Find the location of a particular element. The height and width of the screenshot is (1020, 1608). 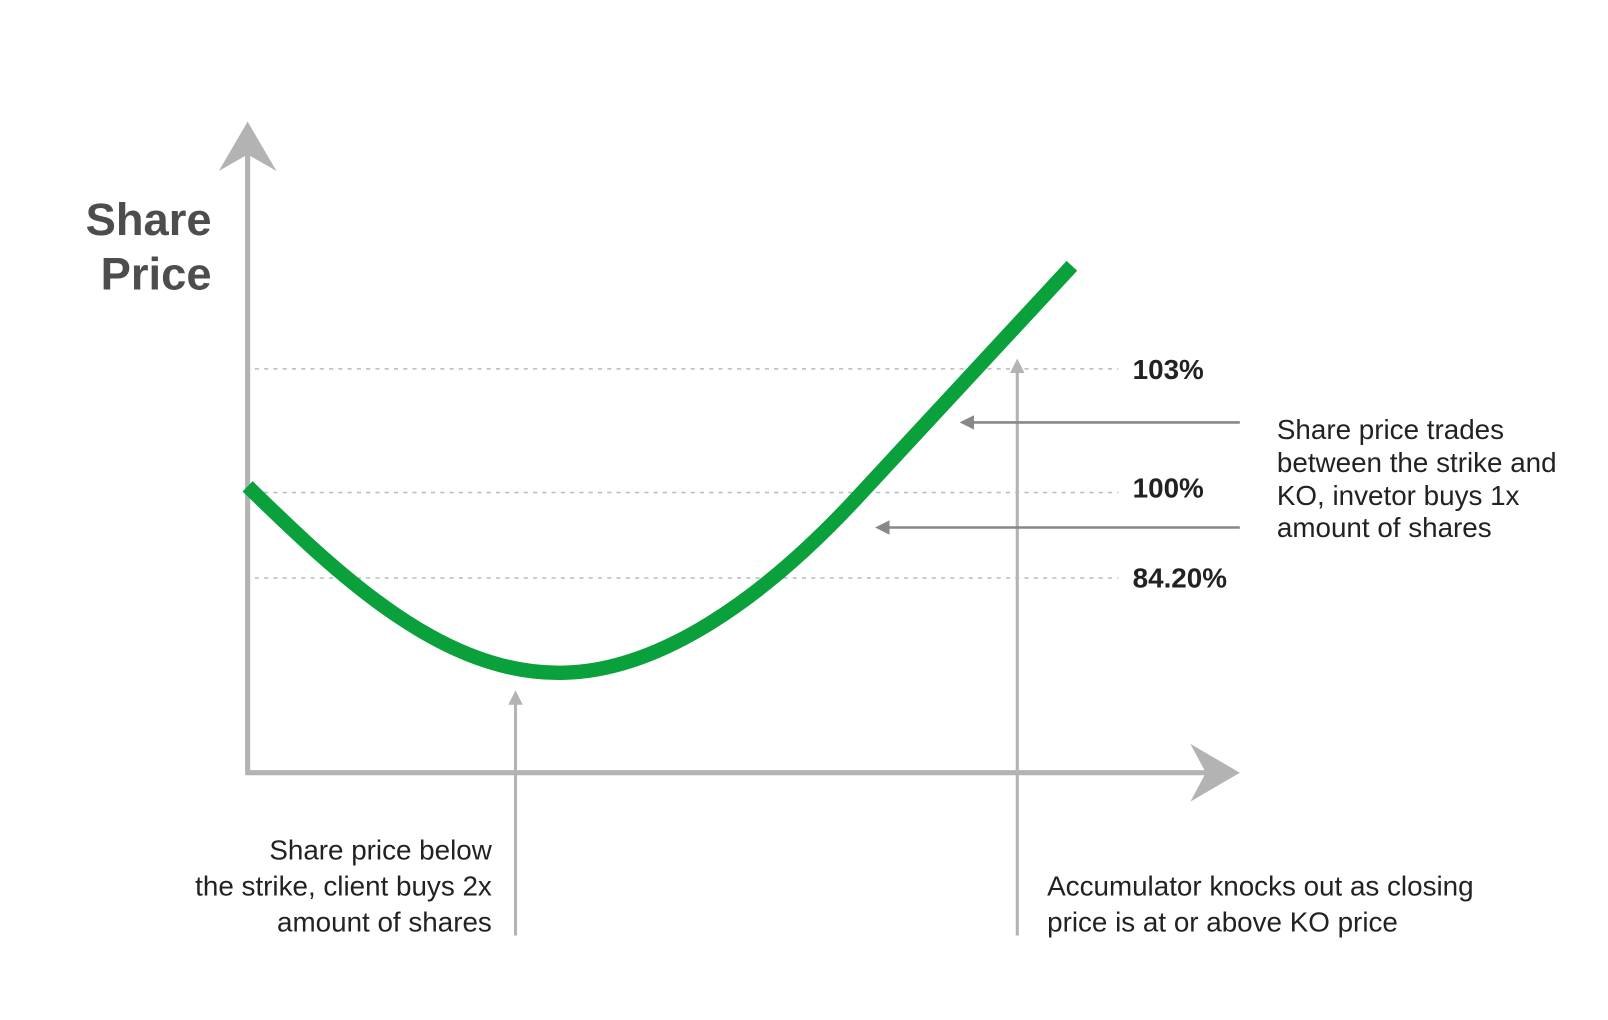

side-pointers is located at coordinates (1063, 475).